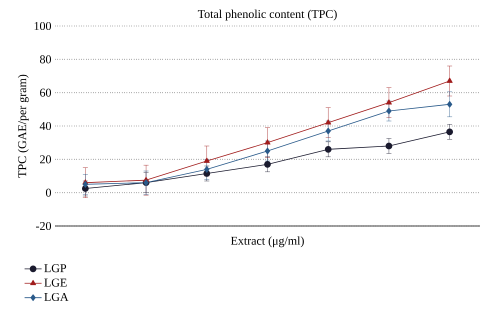  Describe the element at coordinates (56, 296) in the screenshot. I see `legend-label: LGA` at that location.